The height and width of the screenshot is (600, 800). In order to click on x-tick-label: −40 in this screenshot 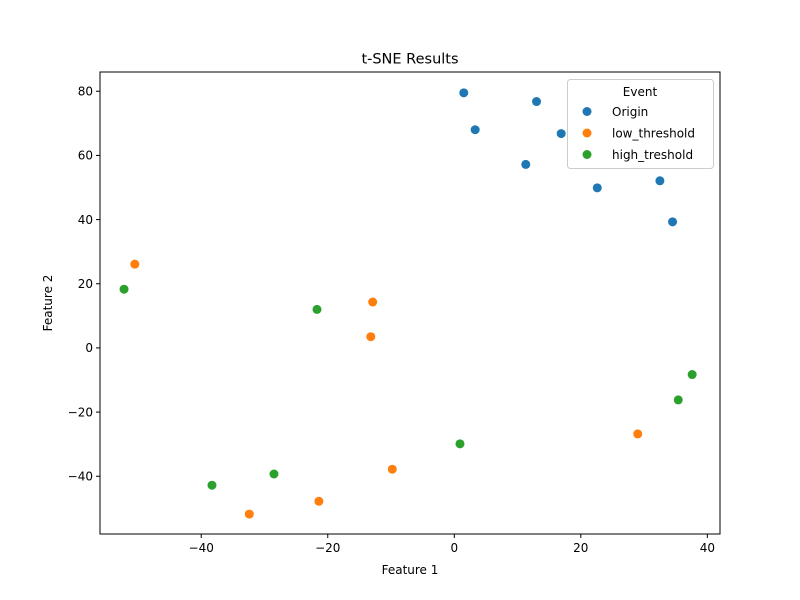, I will do `click(201, 548)`.